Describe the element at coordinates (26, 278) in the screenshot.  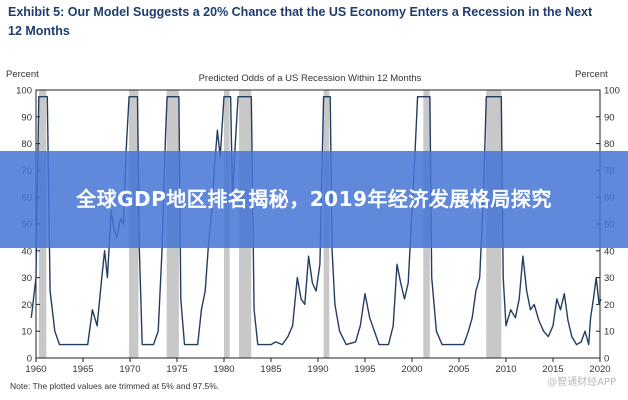
I see `y-left-tick-label: 30` at that location.